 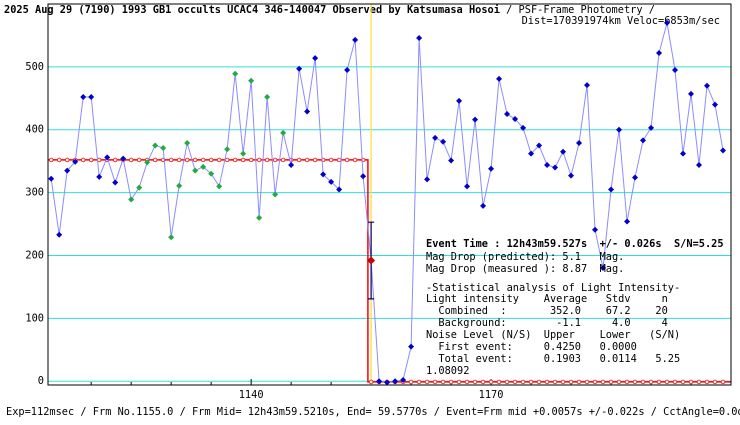 I want to click on annotation: Total event: 0.1903 0.0114 5.25, so click(x=553, y=359).